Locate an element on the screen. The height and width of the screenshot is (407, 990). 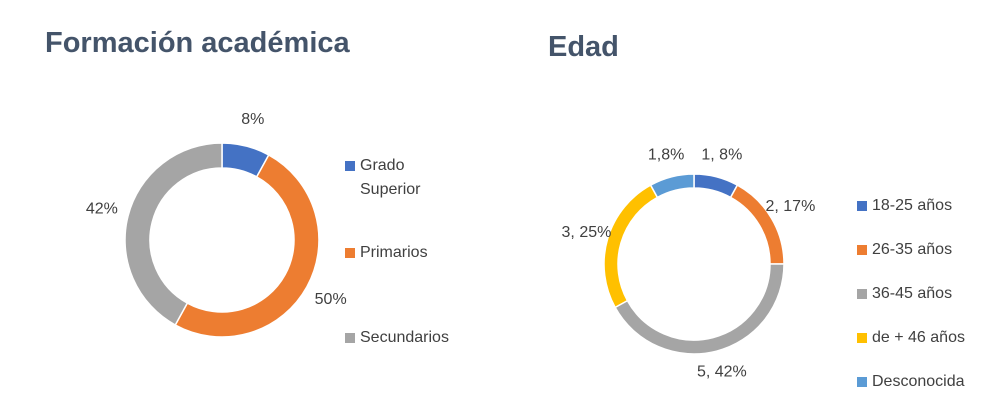
legend-label: 18-25 años is located at coordinates (912, 205).